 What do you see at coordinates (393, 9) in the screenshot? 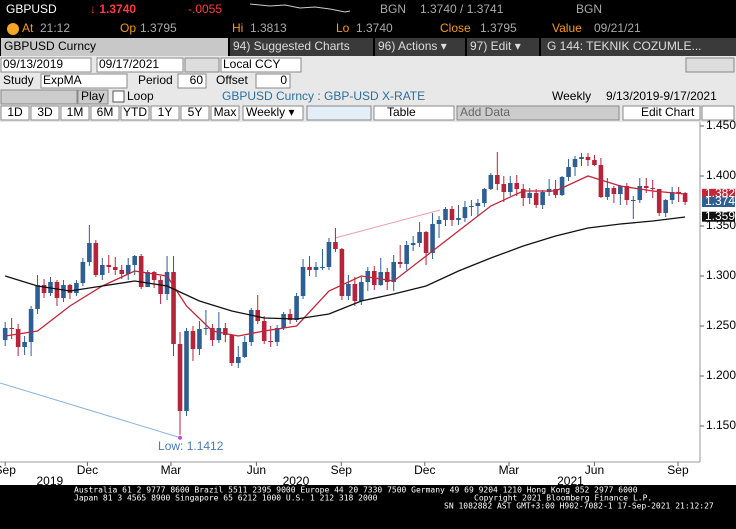
I see `source: BGN` at bounding box center [393, 9].